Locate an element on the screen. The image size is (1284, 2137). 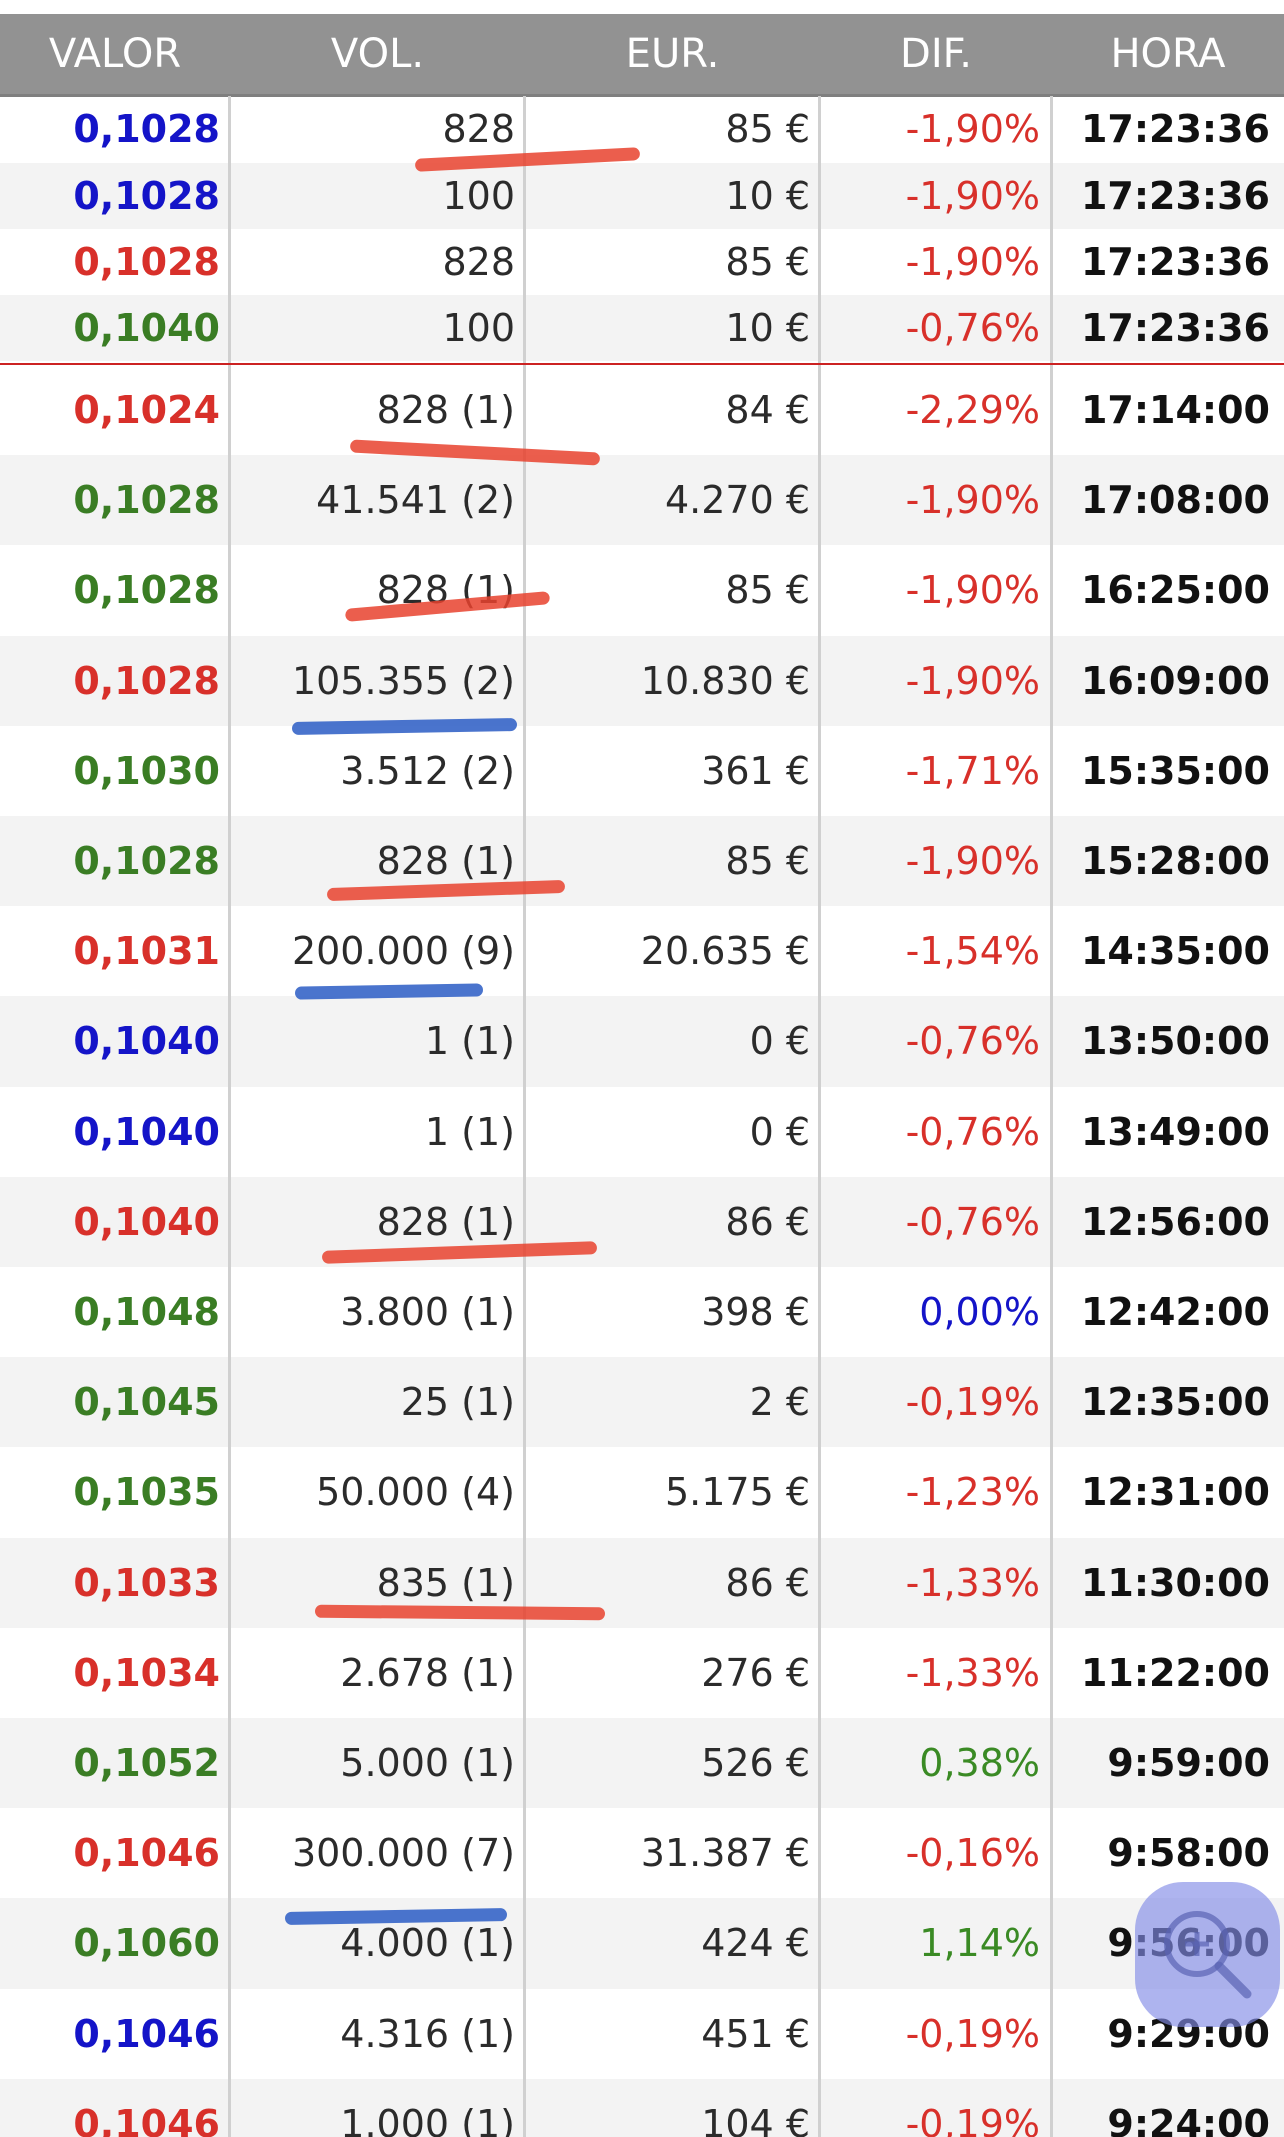
volume-cell: 200.000 (9) is located at coordinates (403, 951).